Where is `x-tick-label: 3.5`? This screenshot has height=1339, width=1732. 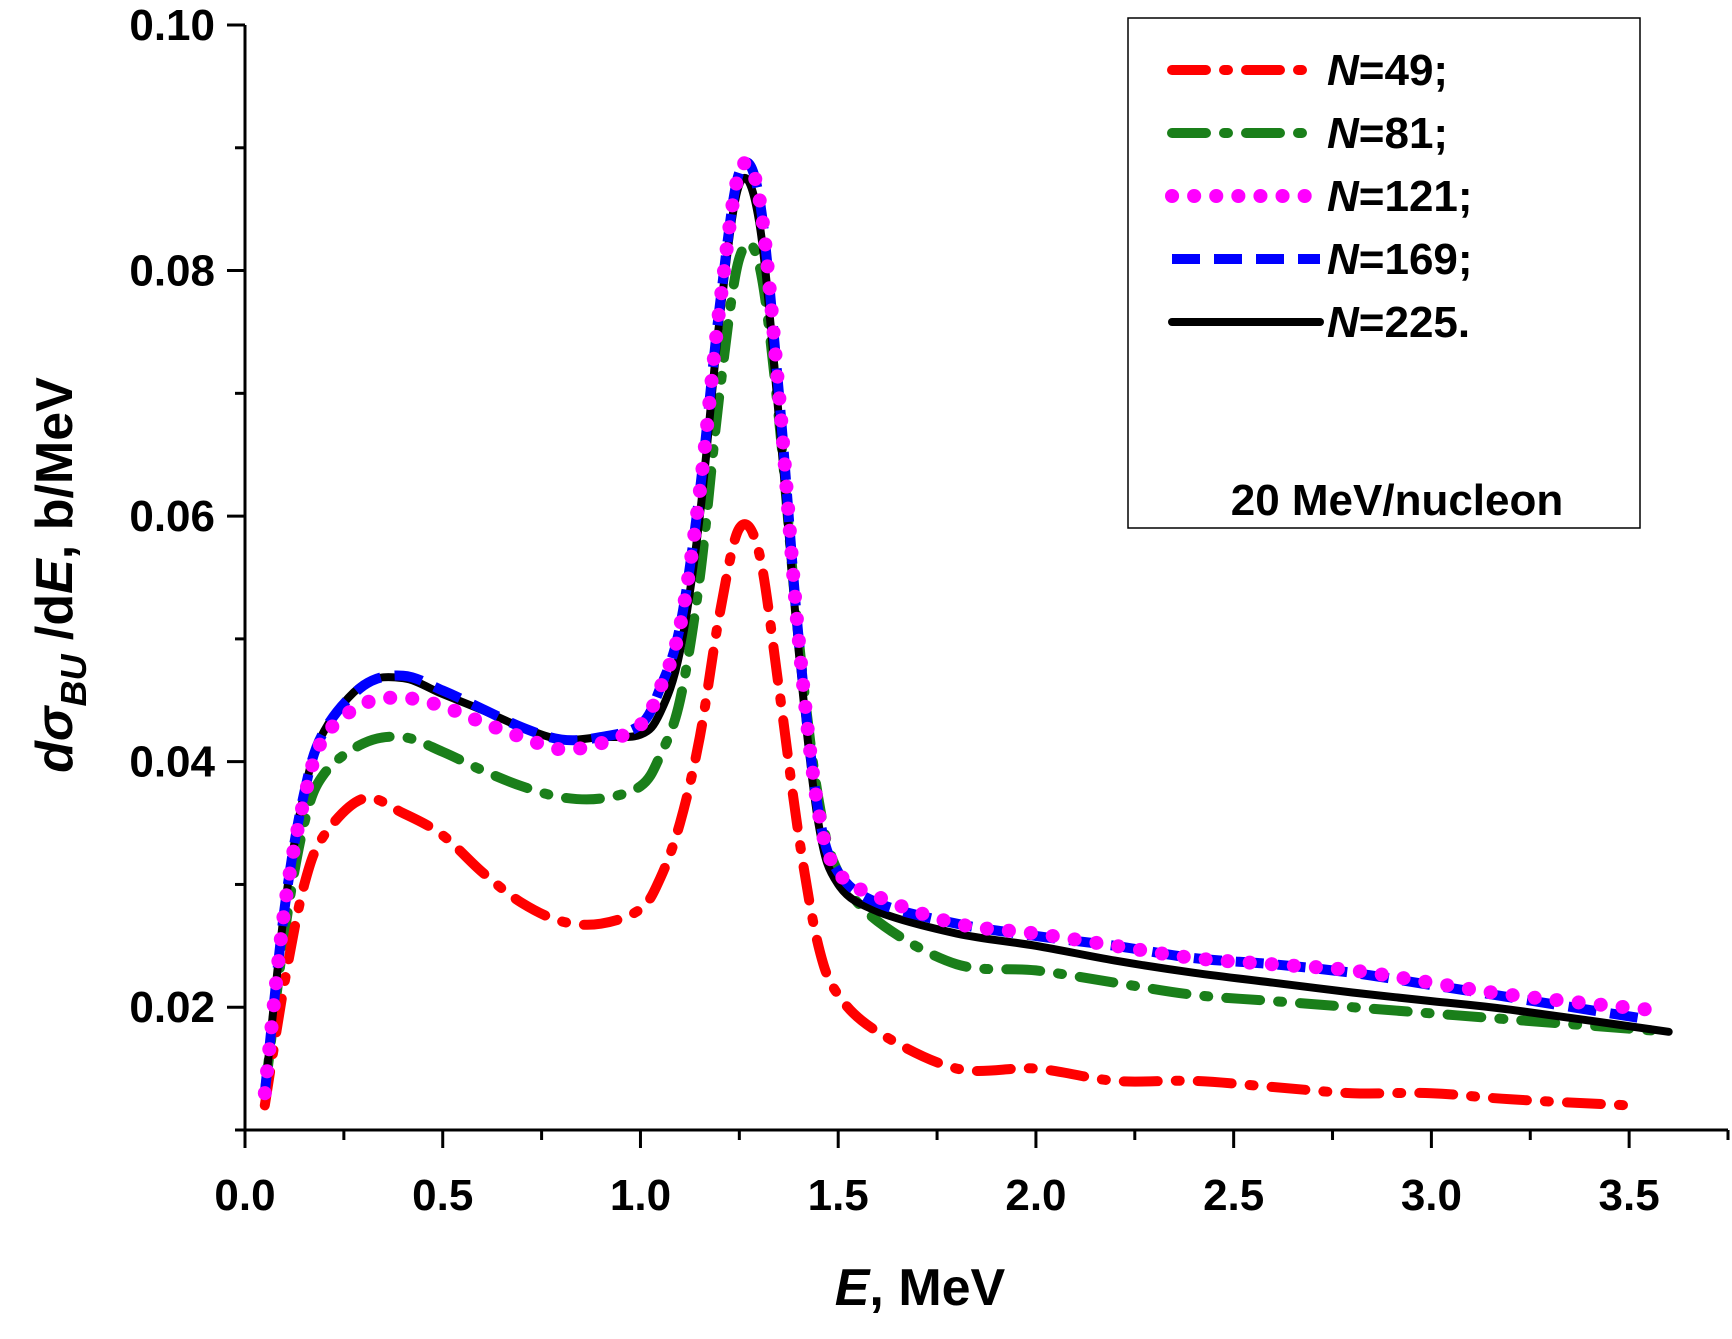 x-tick-label: 3.5 is located at coordinates (1629, 1195).